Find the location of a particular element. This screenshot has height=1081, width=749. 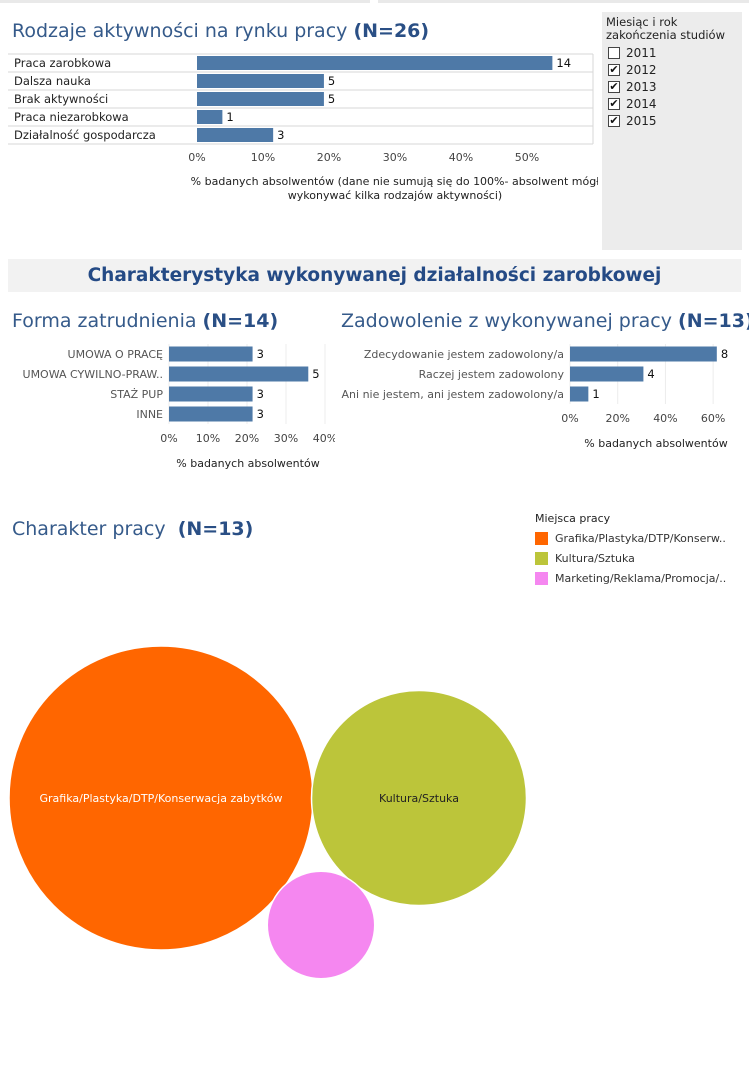

filter-option-label: 2014 is located at coordinates (641, 103).